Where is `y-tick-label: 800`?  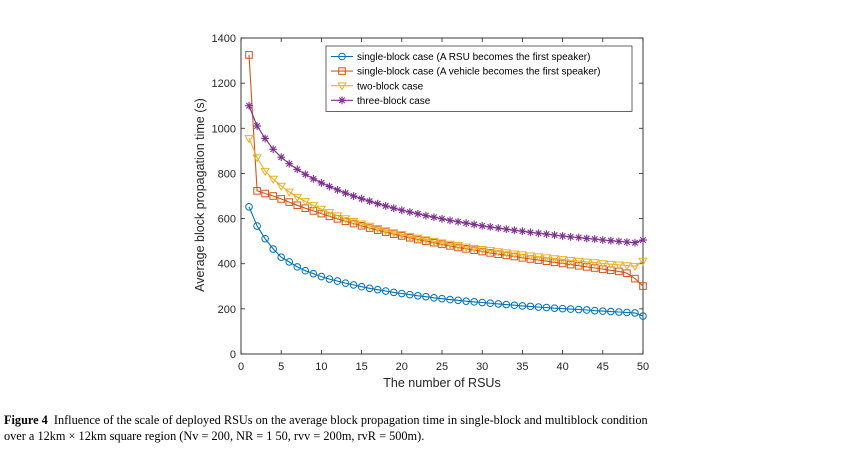
y-tick-label: 800 is located at coordinates (227, 174).